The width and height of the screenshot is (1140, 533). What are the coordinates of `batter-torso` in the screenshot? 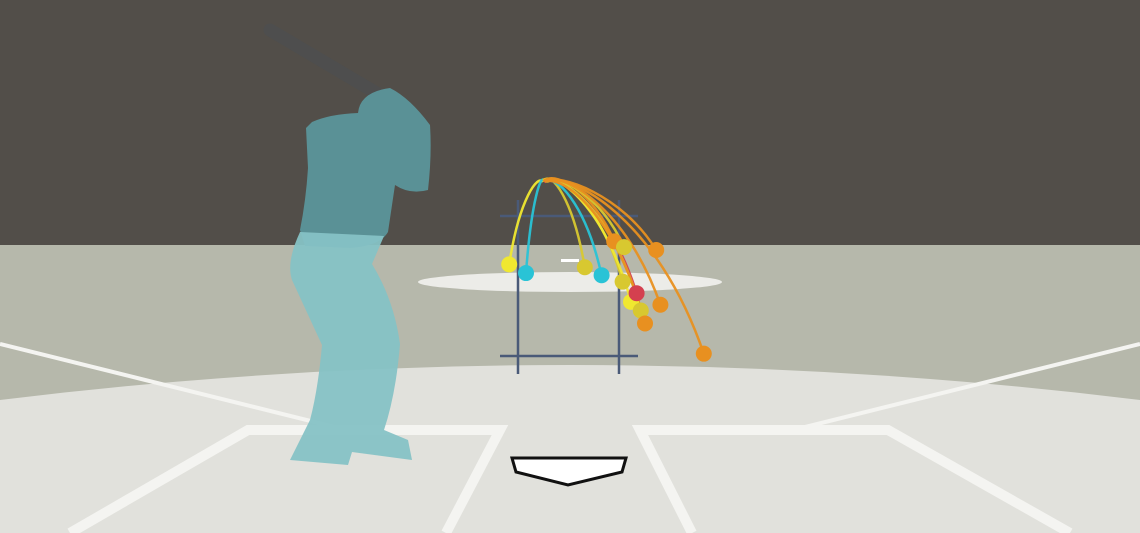 It's located at (365, 168).